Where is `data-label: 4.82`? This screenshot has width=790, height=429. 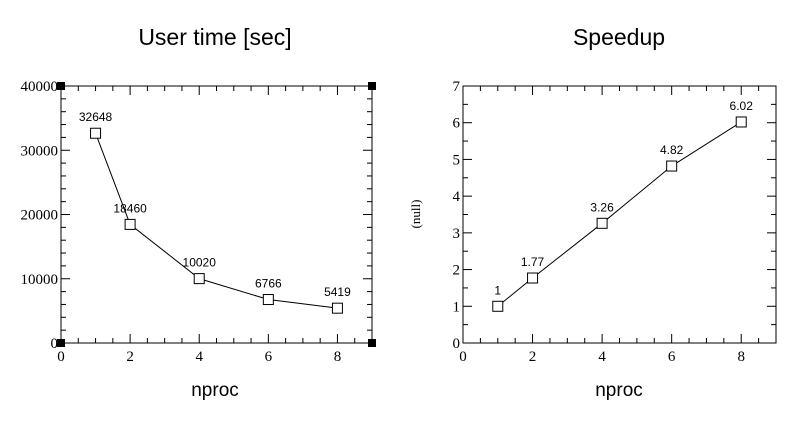 data-label: 4.82 is located at coordinates (672, 150).